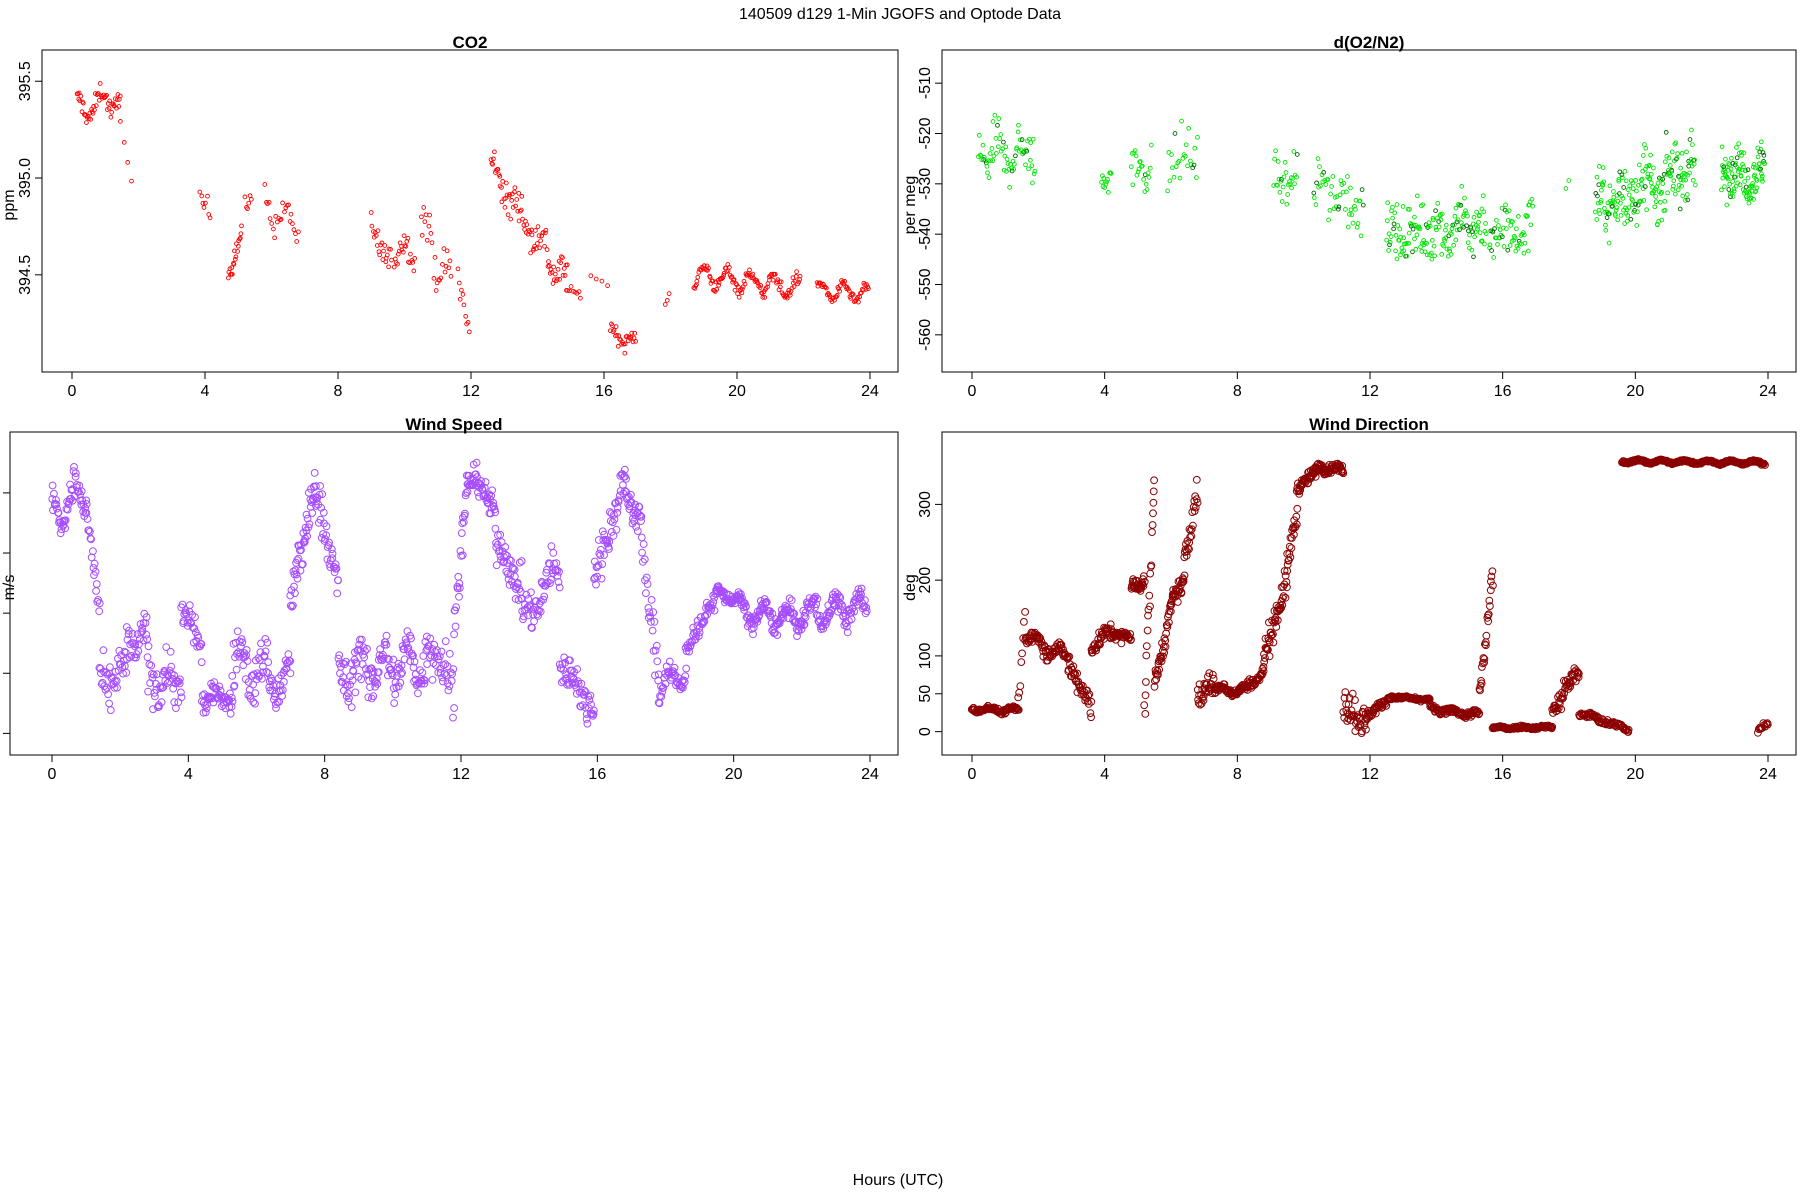 The image size is (1800, 1200). What do you see at coordinates (1, 493) in the screenshot?
I see `y-tick-label: 20` at bounding box center [1, 493].